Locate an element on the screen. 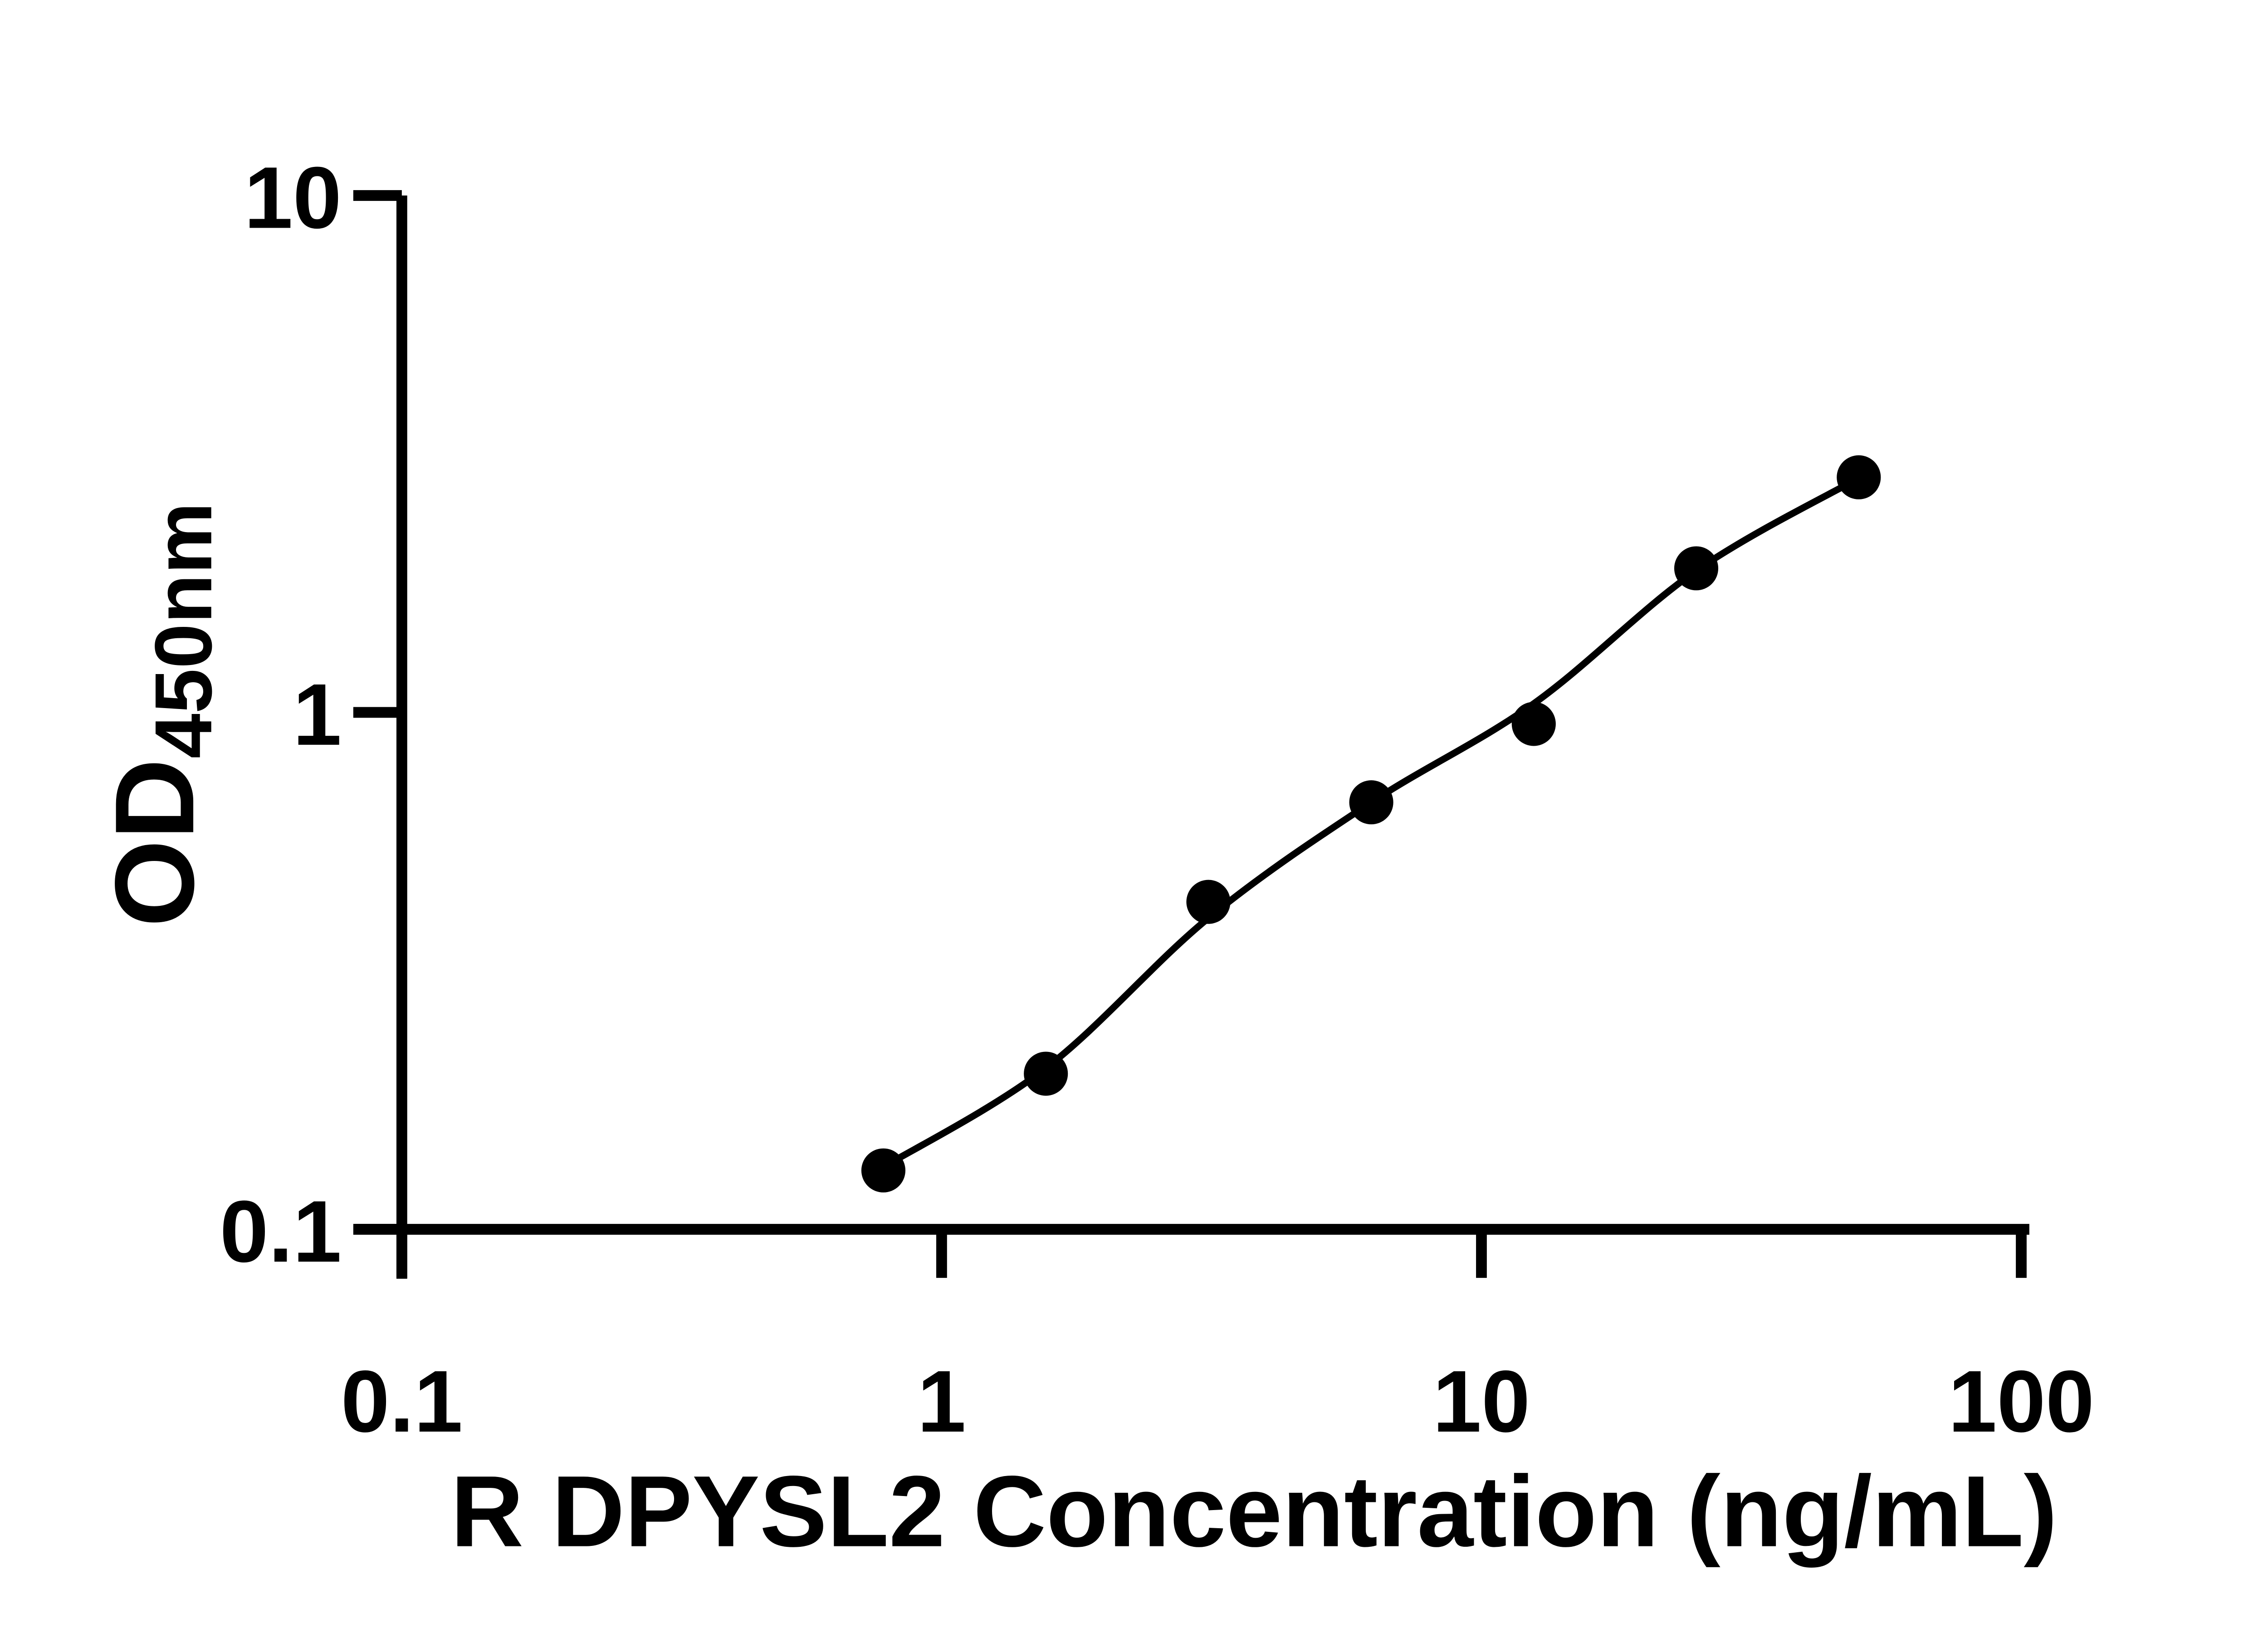 Image resolution: width=2268 pixels, height=1633 pixels. y-axis-tick-labels: 10 1 0.1 is located at coordinates (281, 714).